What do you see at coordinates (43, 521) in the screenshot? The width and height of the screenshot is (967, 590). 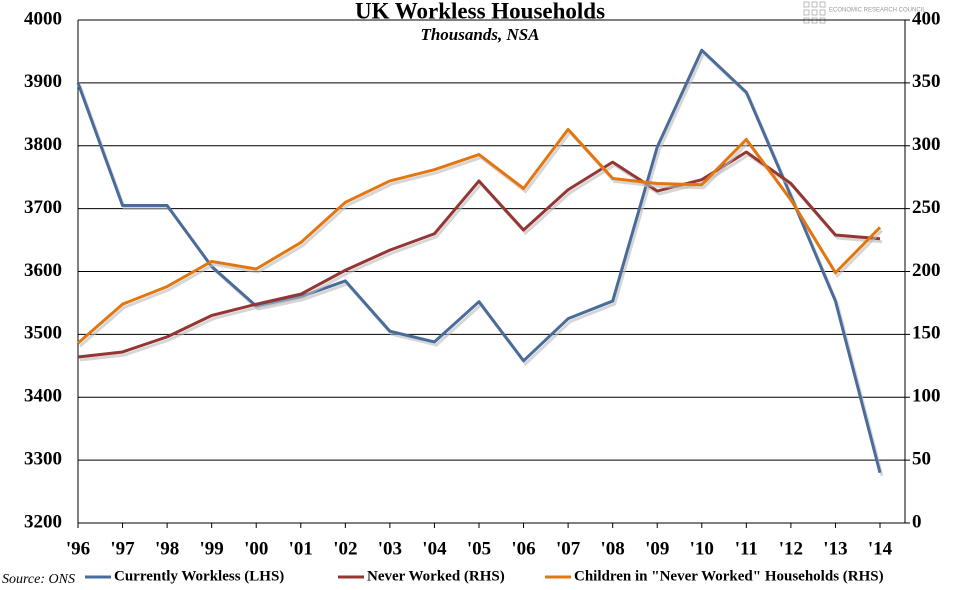 I see `y-tick-label: 3200` at bounding box center [43, 521].